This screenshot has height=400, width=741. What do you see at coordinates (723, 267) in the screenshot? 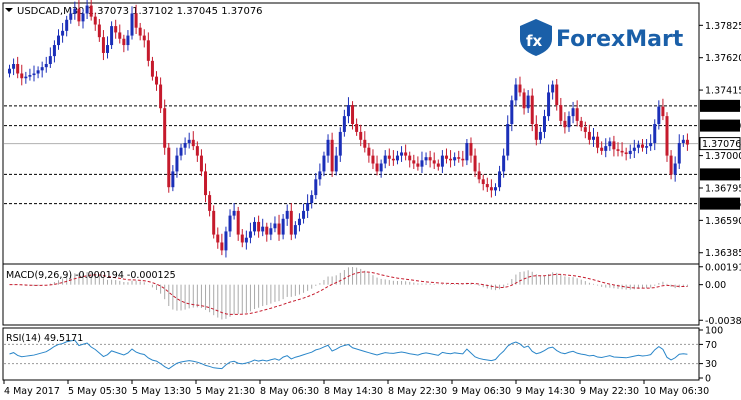
I see `macd-tick-label: 0.001912` at bounding box center [723, 267].